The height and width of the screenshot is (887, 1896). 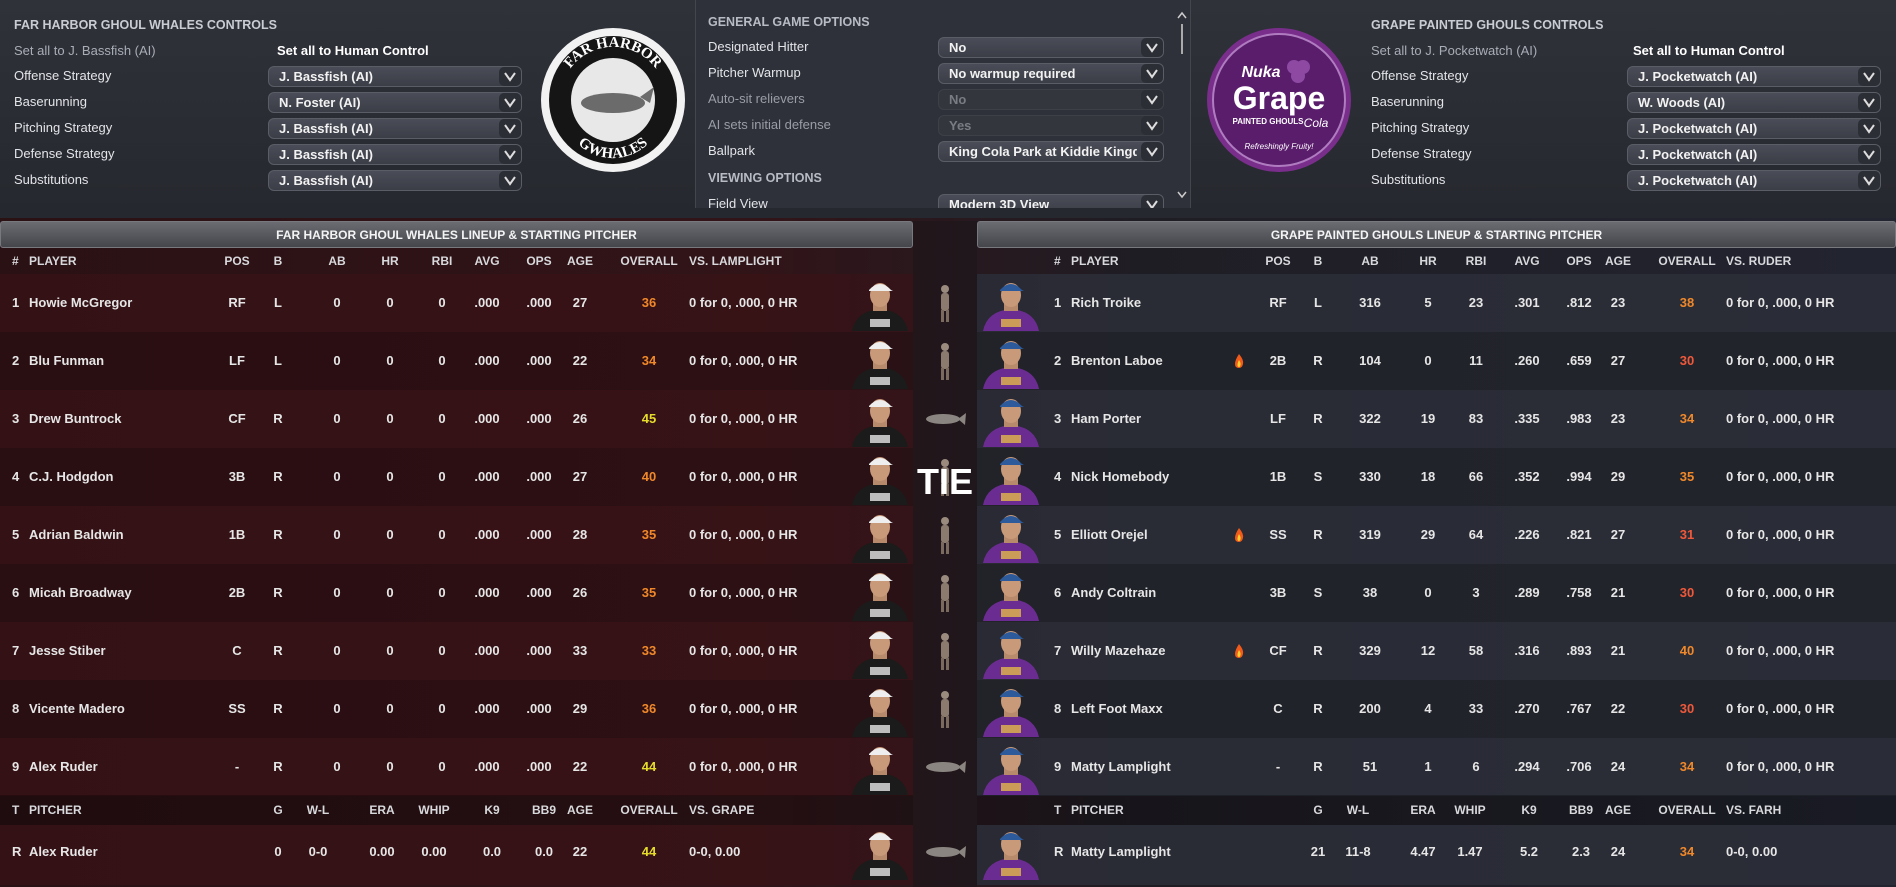 What do you see at coordinates (880, 423) in the screenshot?
I see `player-portrait` at bounding box center [880, 423].